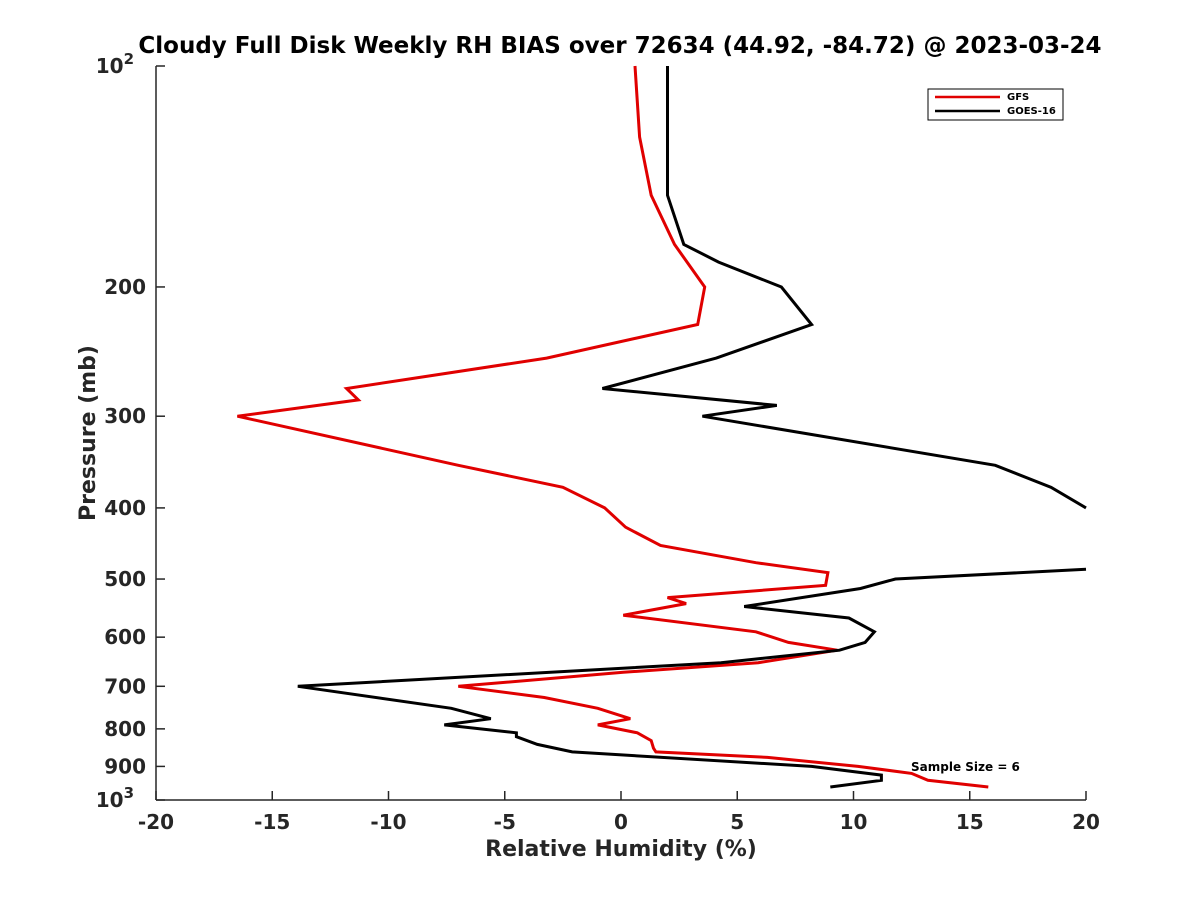 This screenshot has width=1200, height=900. I want to click on x-ticks: -20 -15 -10 -5 0 5 10 15 20, so click(619, 812).